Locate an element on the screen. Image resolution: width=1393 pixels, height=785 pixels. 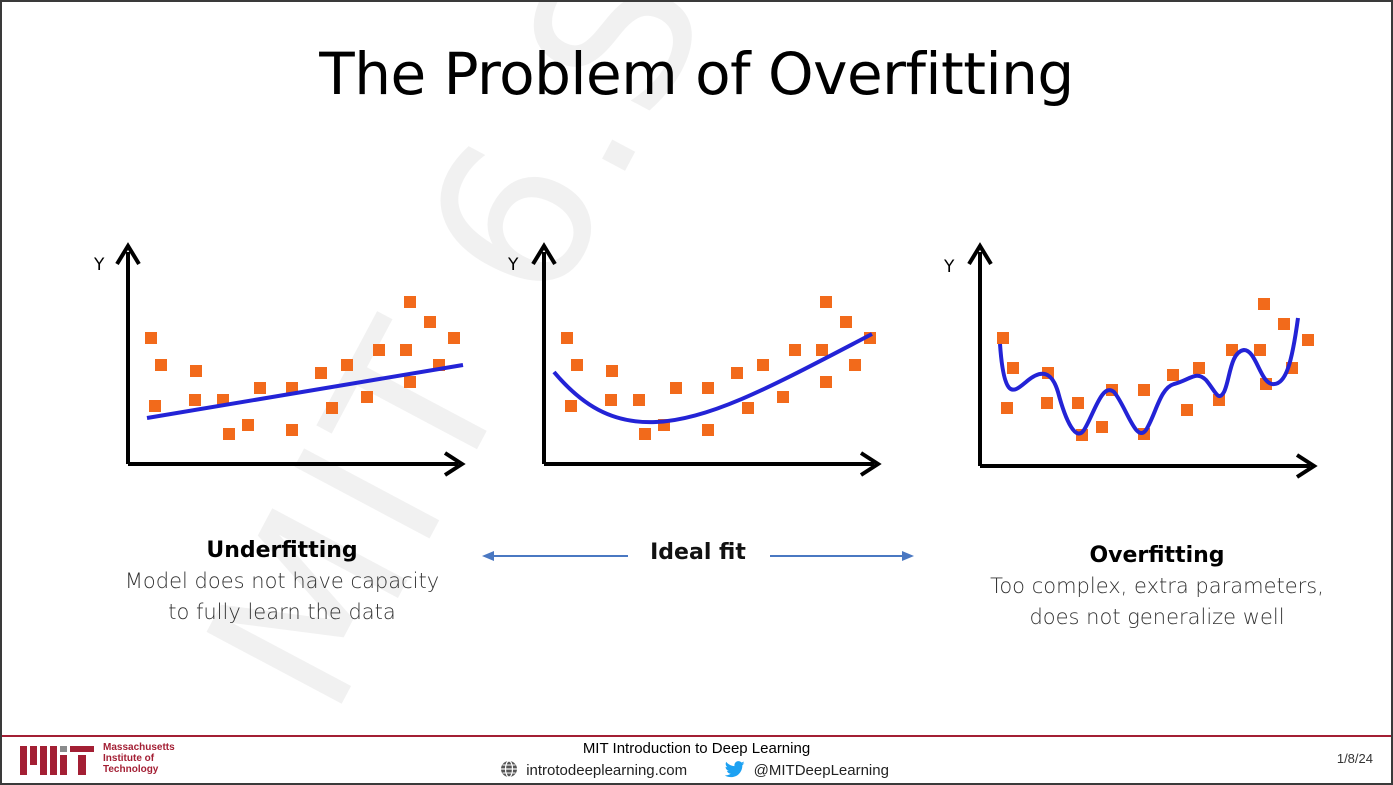
underfitting-chart: Y is located at coordinates (279, 359).